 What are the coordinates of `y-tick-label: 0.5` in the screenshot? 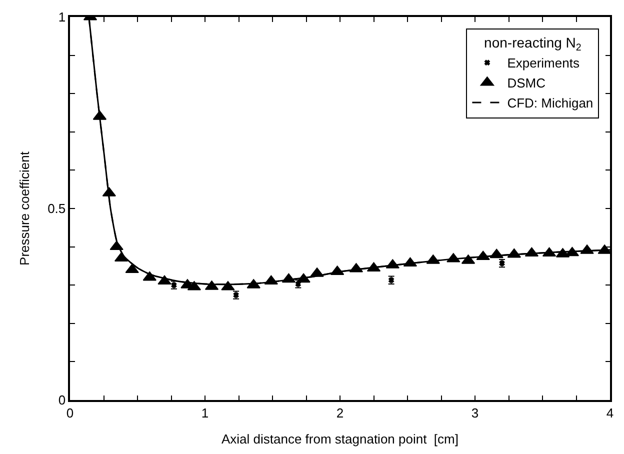 It's located at (57, 208).